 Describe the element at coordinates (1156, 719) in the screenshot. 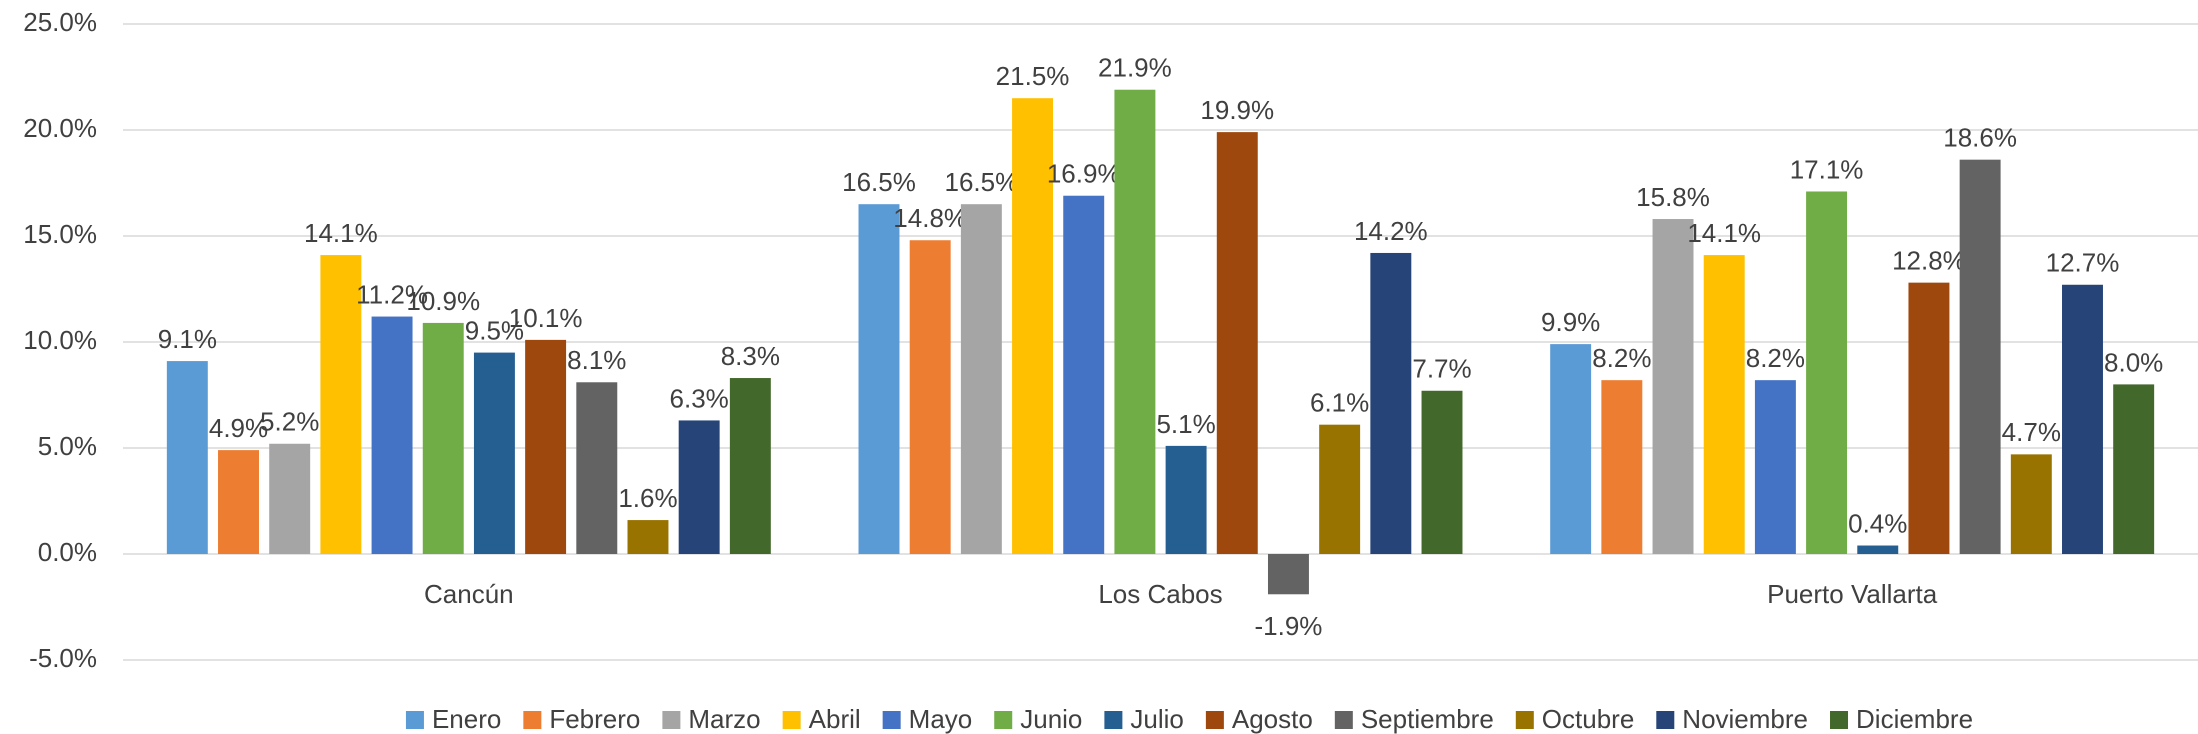

I see `legend-label: Julio` at that location.